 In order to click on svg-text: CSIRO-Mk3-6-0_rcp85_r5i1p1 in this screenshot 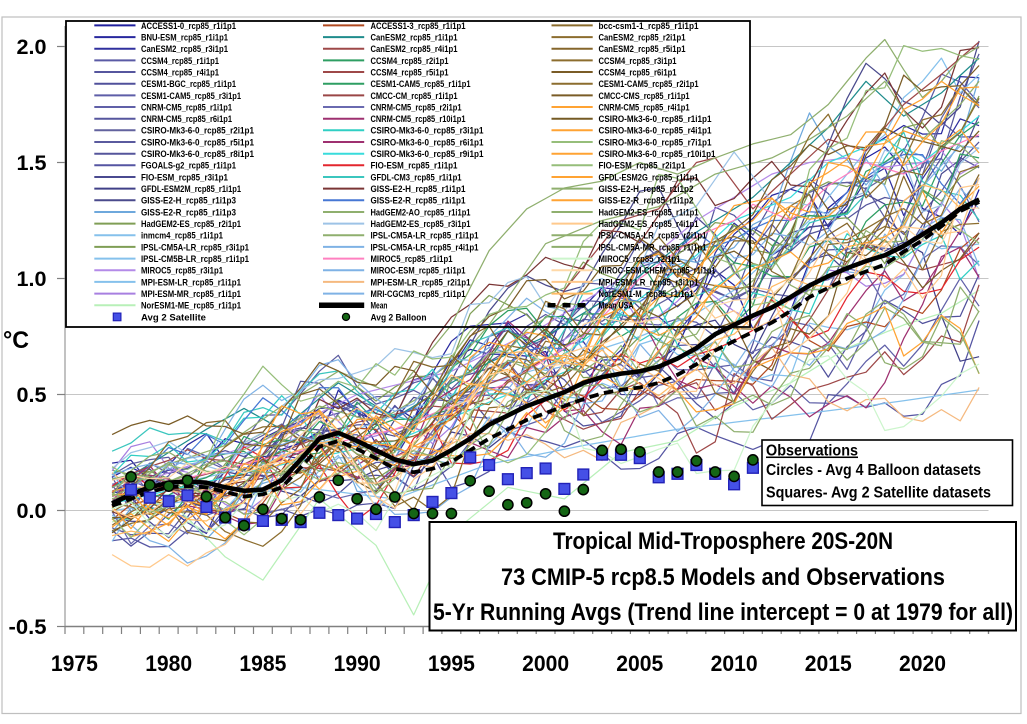, I will do `click(197, 142)`.